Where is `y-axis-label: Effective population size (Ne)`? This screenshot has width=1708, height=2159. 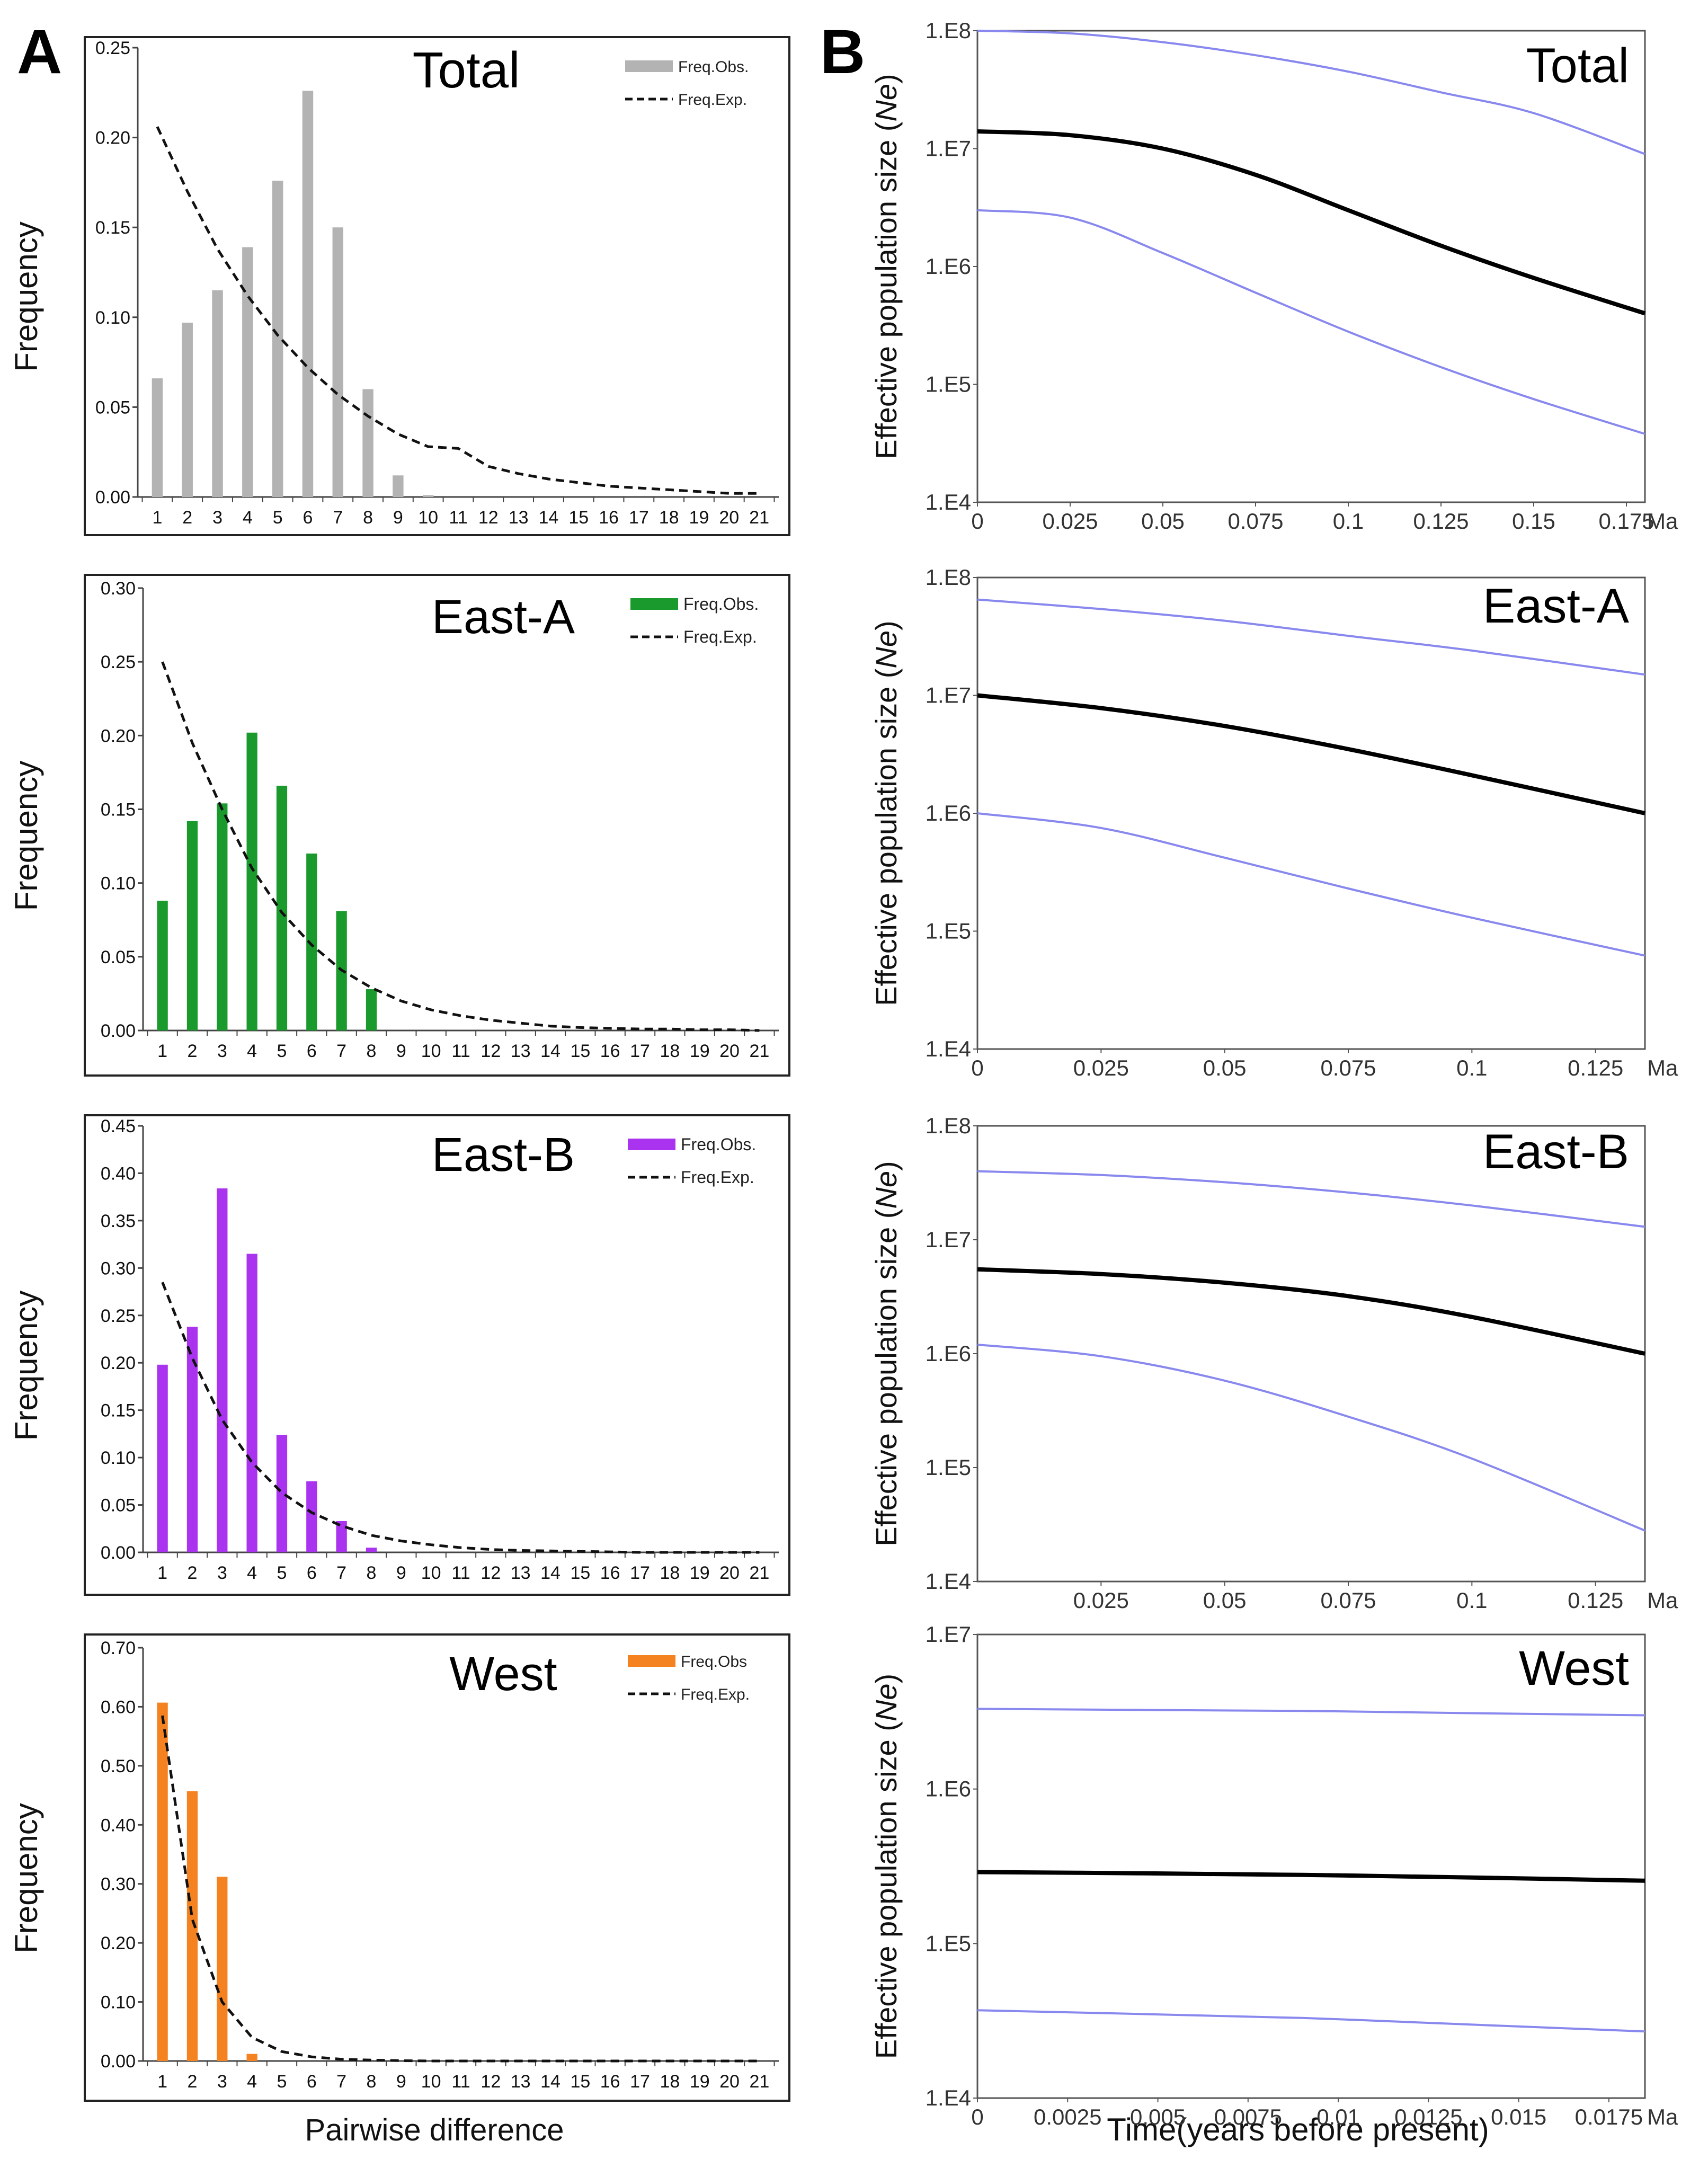
y-axis-label: Effective population size (Ne) is located at coordinates (886, 266).